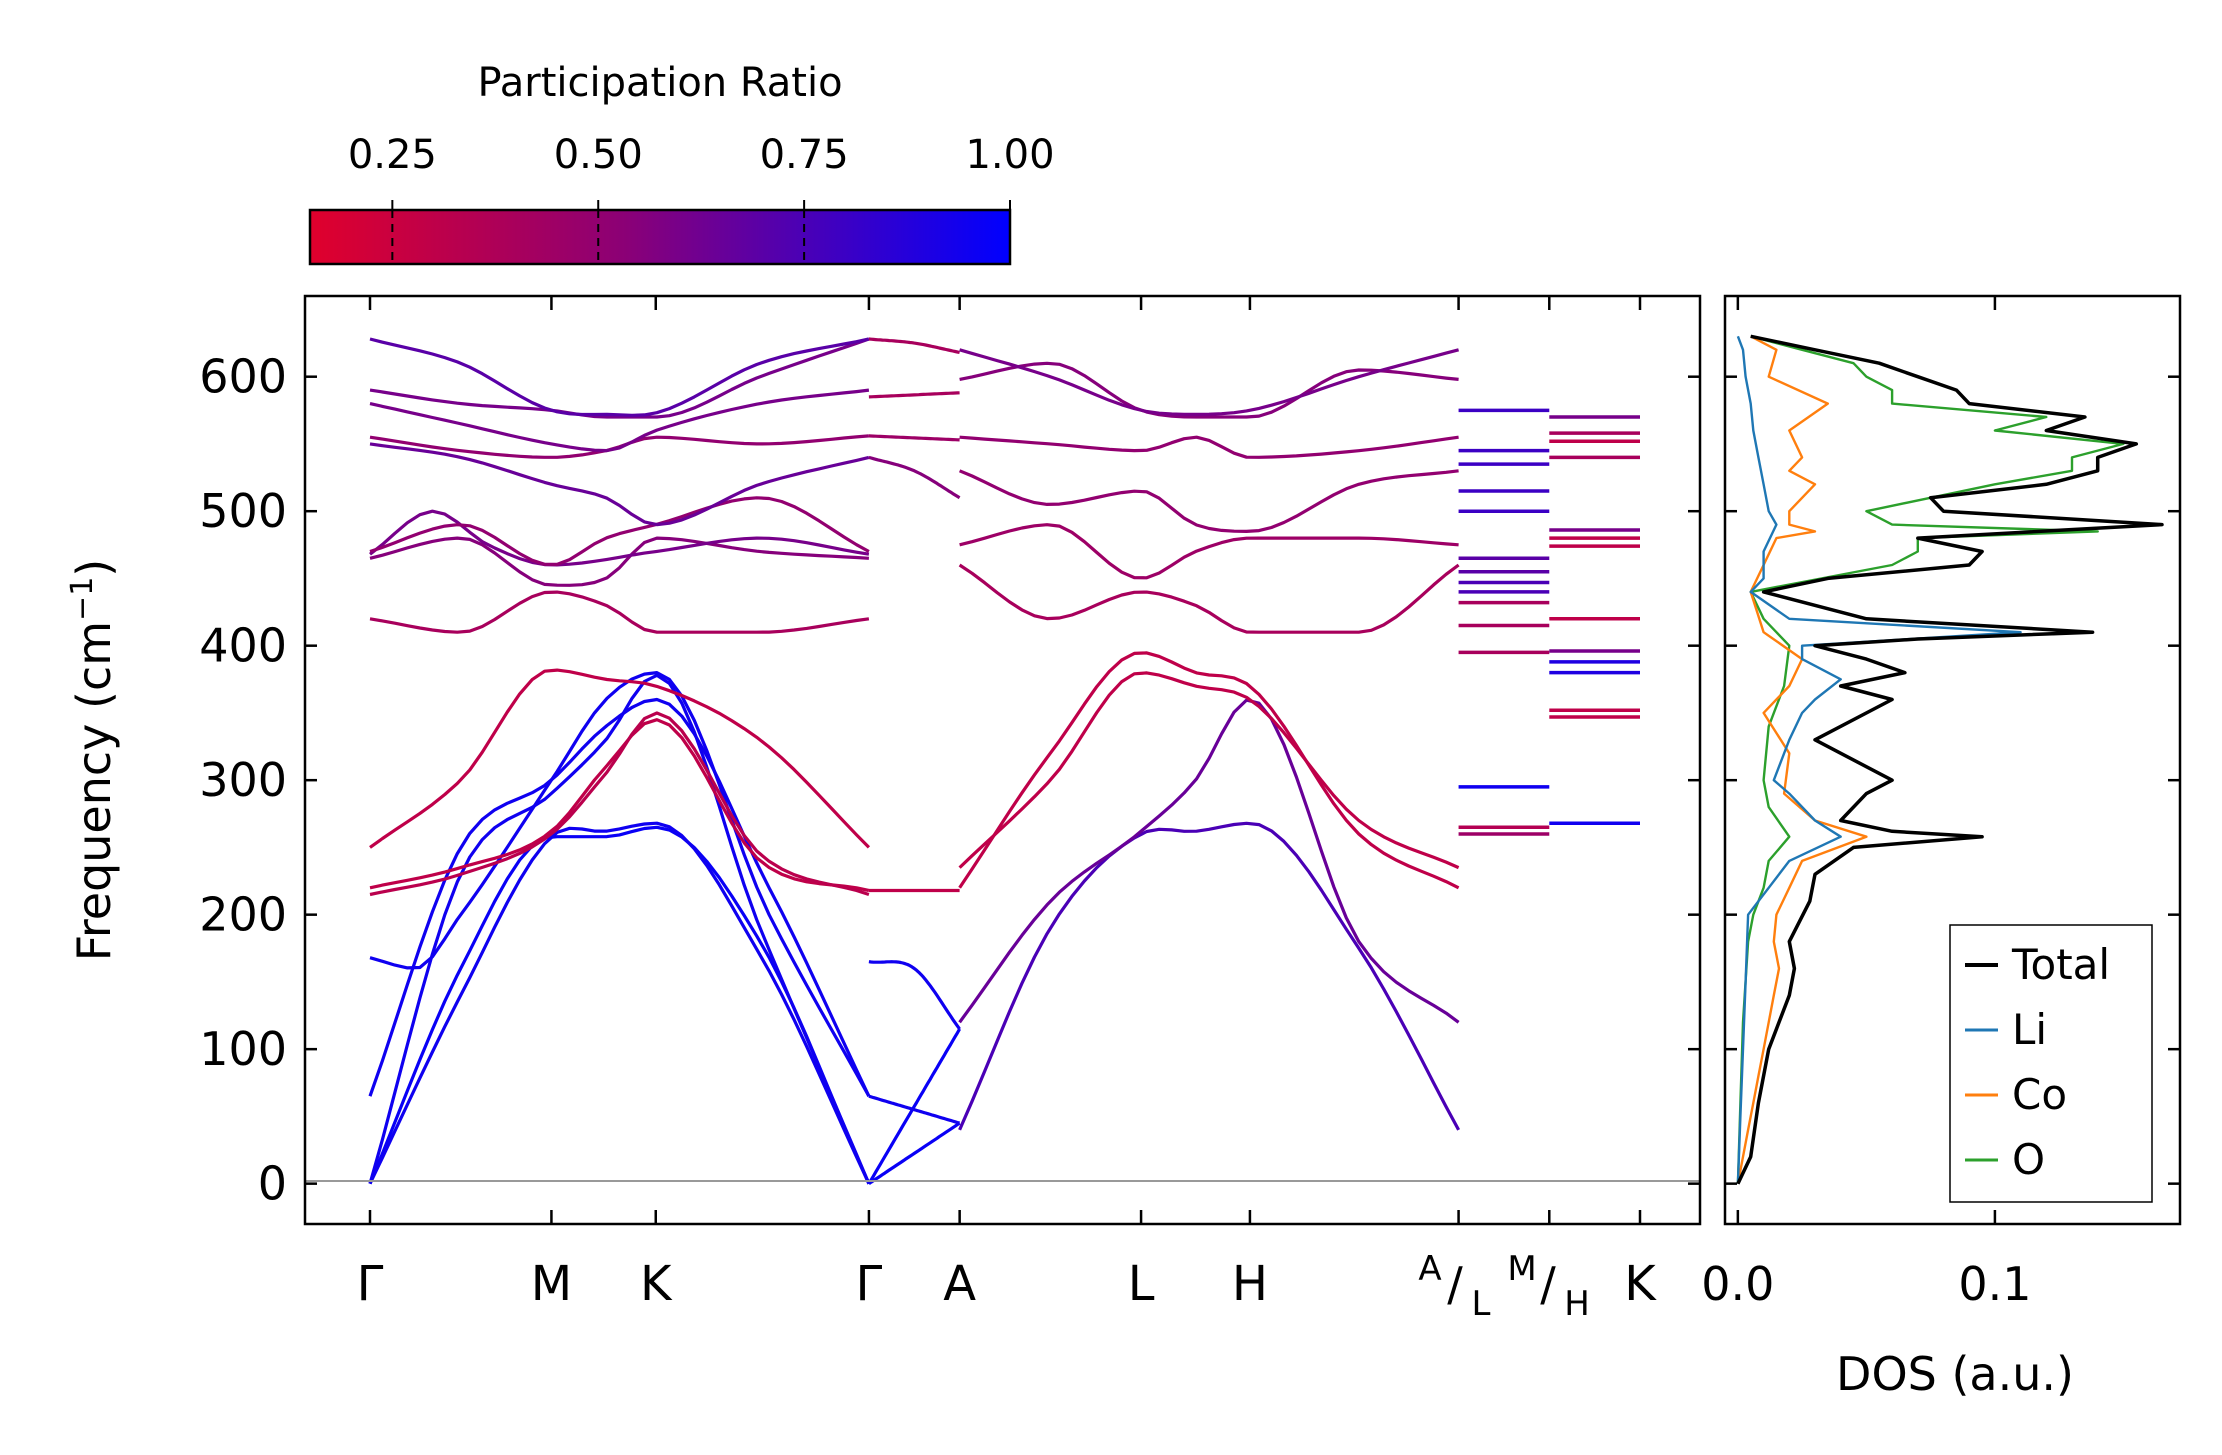  I want to click on special-label-r1: L, so click(1481, 1304).